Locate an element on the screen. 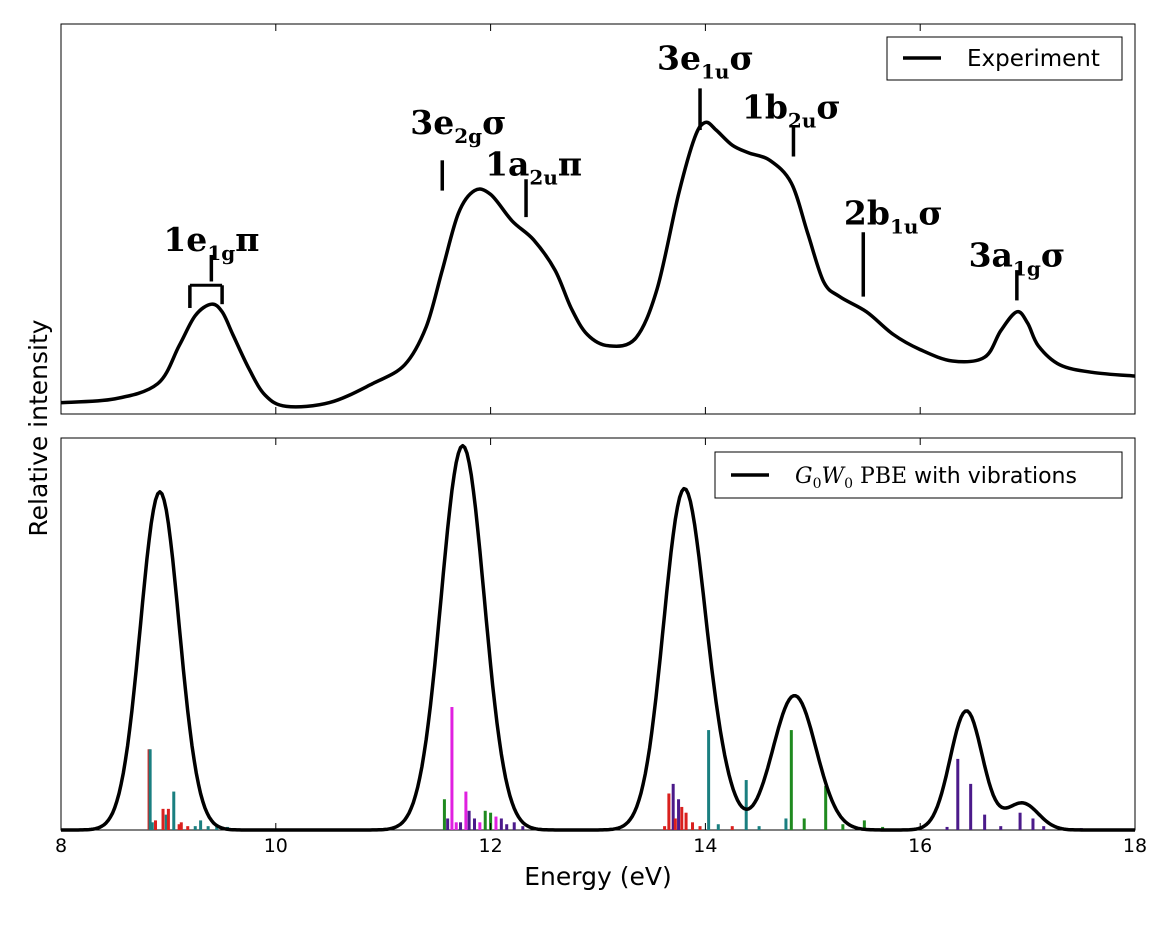 This screenshot has height=939, width=1168. orbital-label: 1a2uπ is located at coordinates (533, 166).